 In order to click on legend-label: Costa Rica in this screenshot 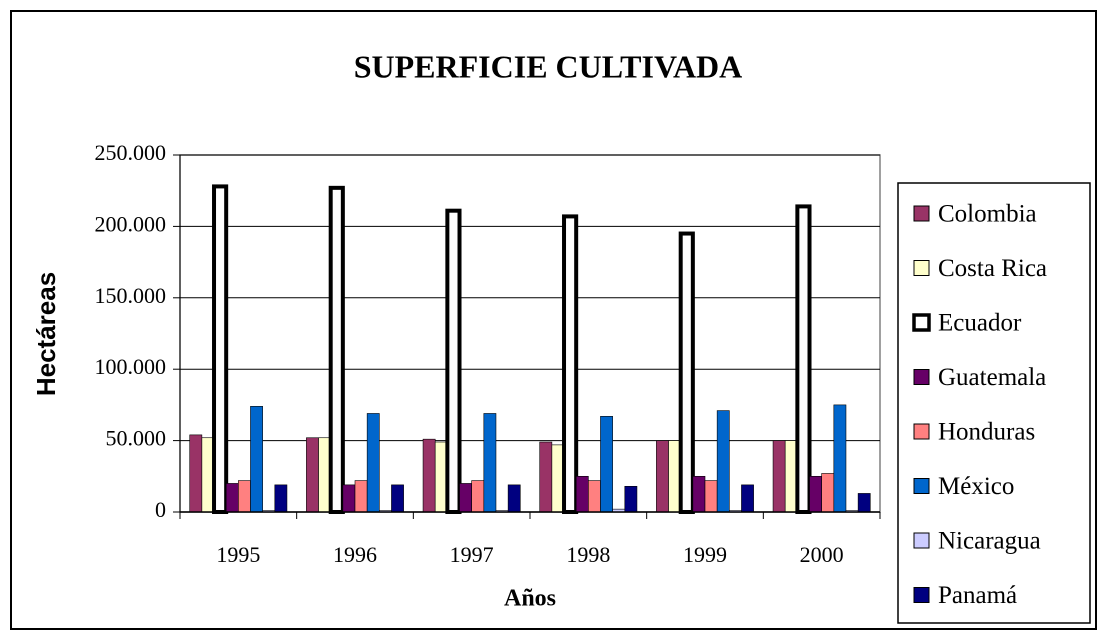, I will do `click(992, 268)`.